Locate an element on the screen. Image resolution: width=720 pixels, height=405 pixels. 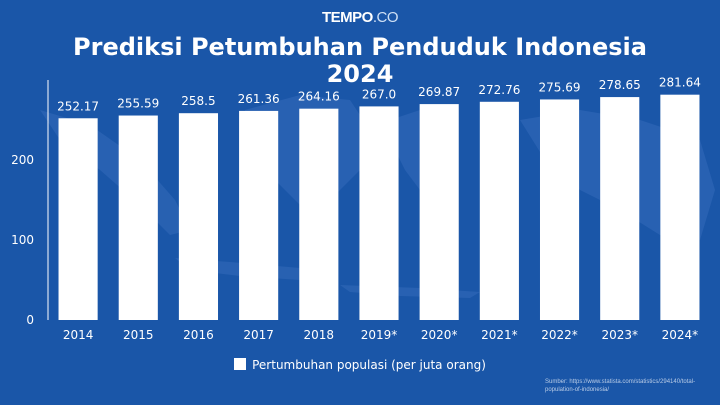
bar-2018 is located at coordinates (319, 214).